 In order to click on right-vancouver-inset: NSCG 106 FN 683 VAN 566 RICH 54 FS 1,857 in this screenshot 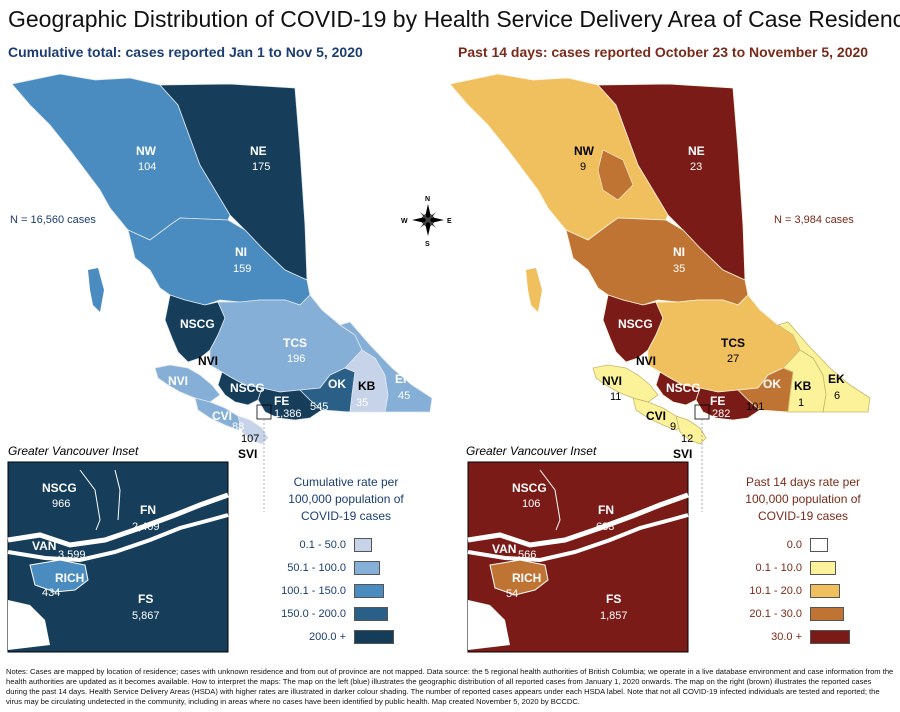, I will do `click(578, 557)`.